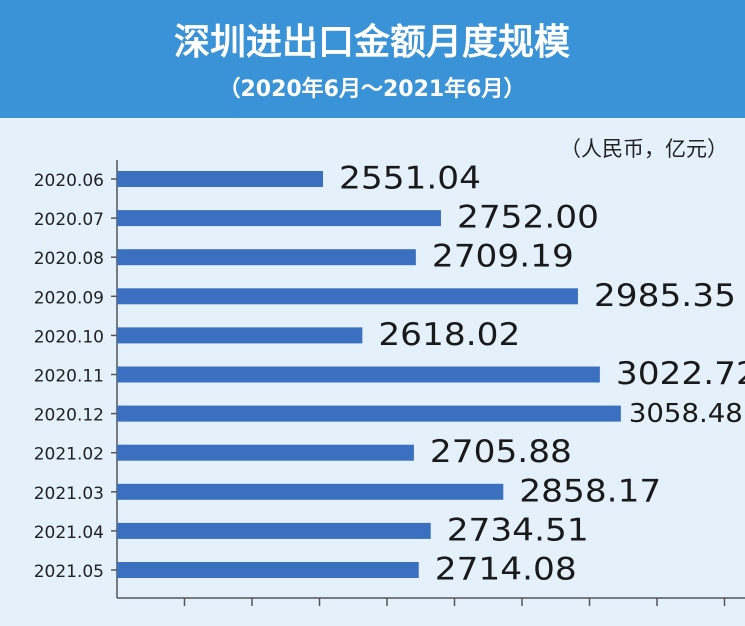  Describe the element at coordinates (69, 220) in the screenshot. I see `y-tick-label: 2020.07` at that location.